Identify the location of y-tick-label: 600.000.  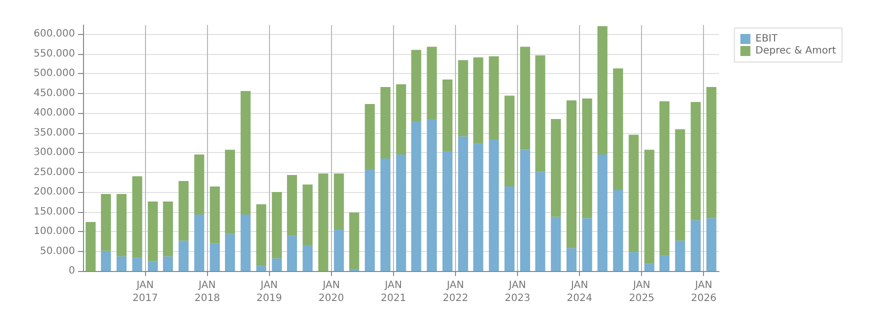
(54, 34).